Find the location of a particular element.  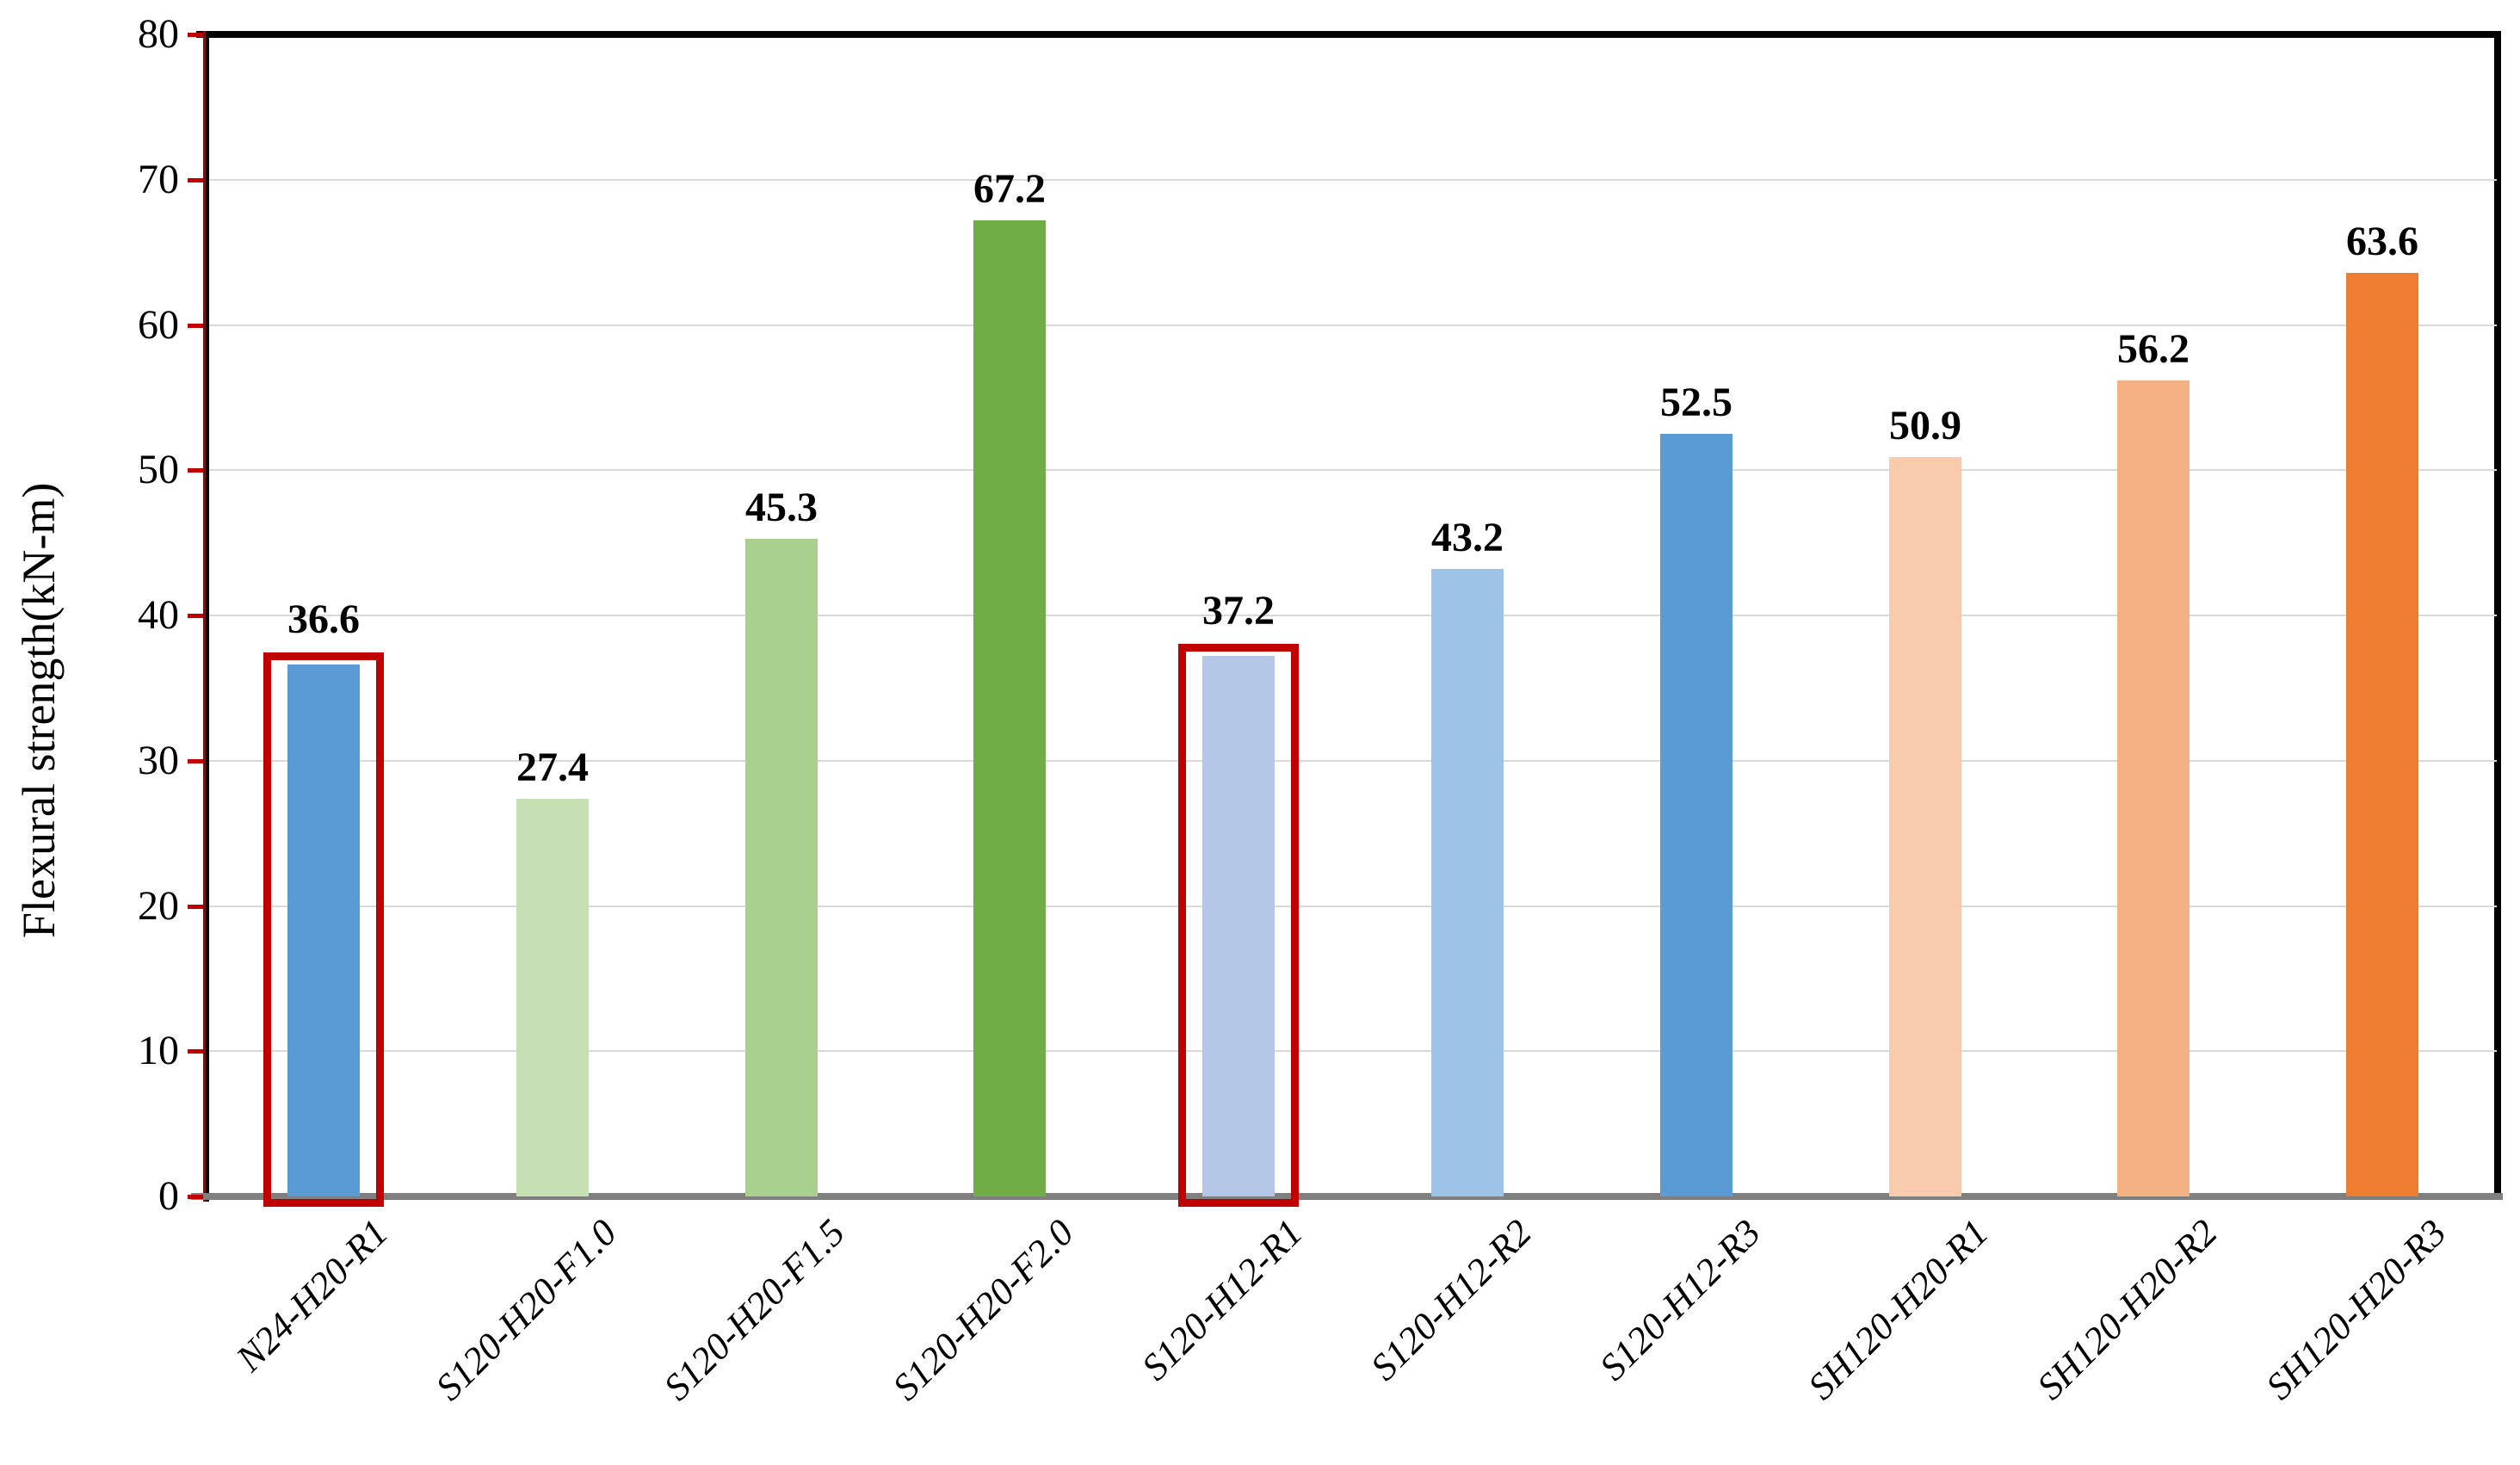

value-label-S120-H20-F2.0: 67.2 is located at coordinates (1010, 189).